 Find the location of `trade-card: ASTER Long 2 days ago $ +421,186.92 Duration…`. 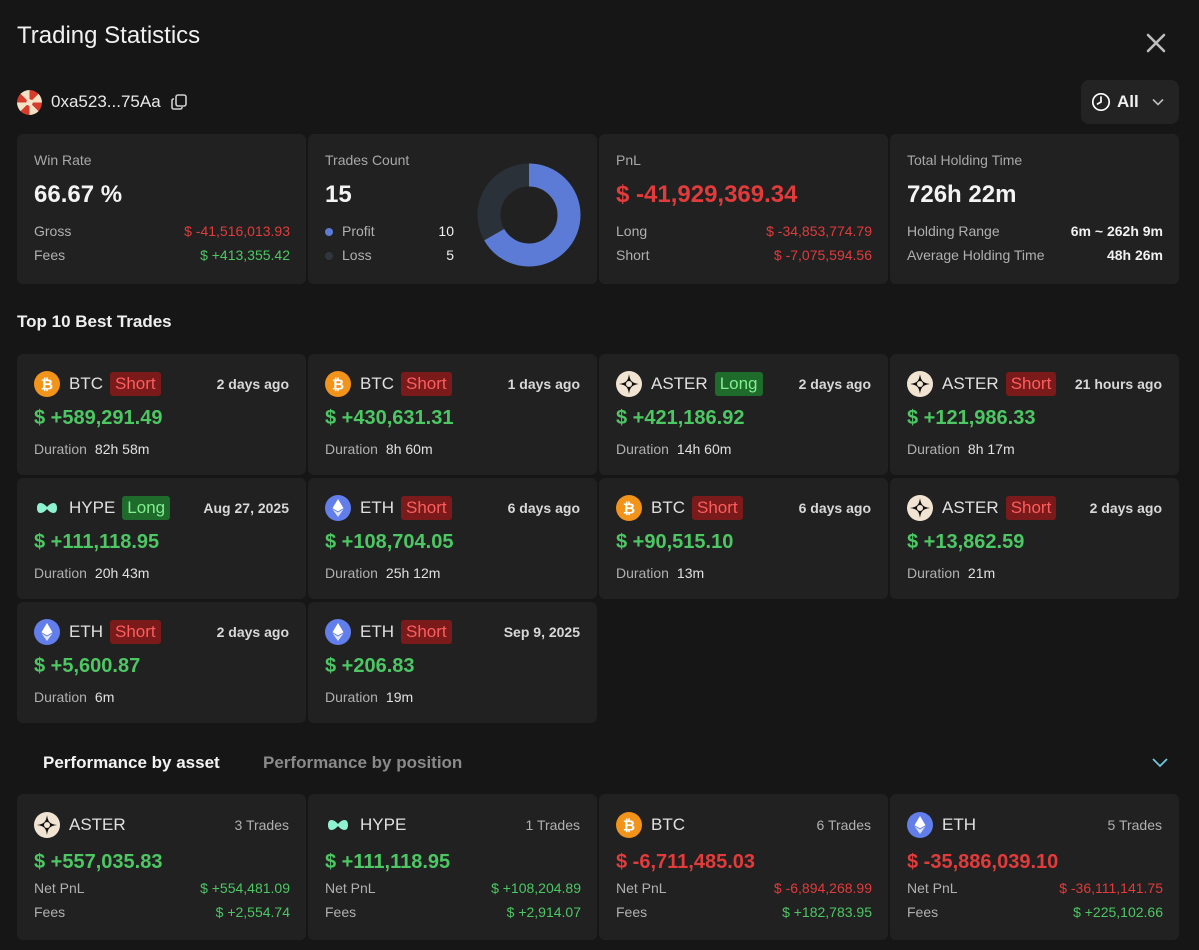

trade-card: ASTER Long 2 days ago $ +421,186.92 Duration… is located at coordinates (743, 414).